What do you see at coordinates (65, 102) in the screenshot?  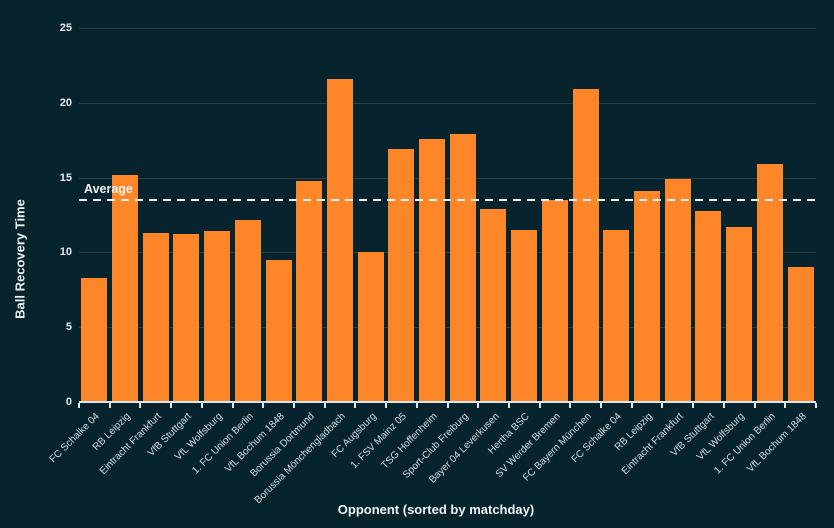 I see `y-tick-label: 20` at bounding box center [65, 102].